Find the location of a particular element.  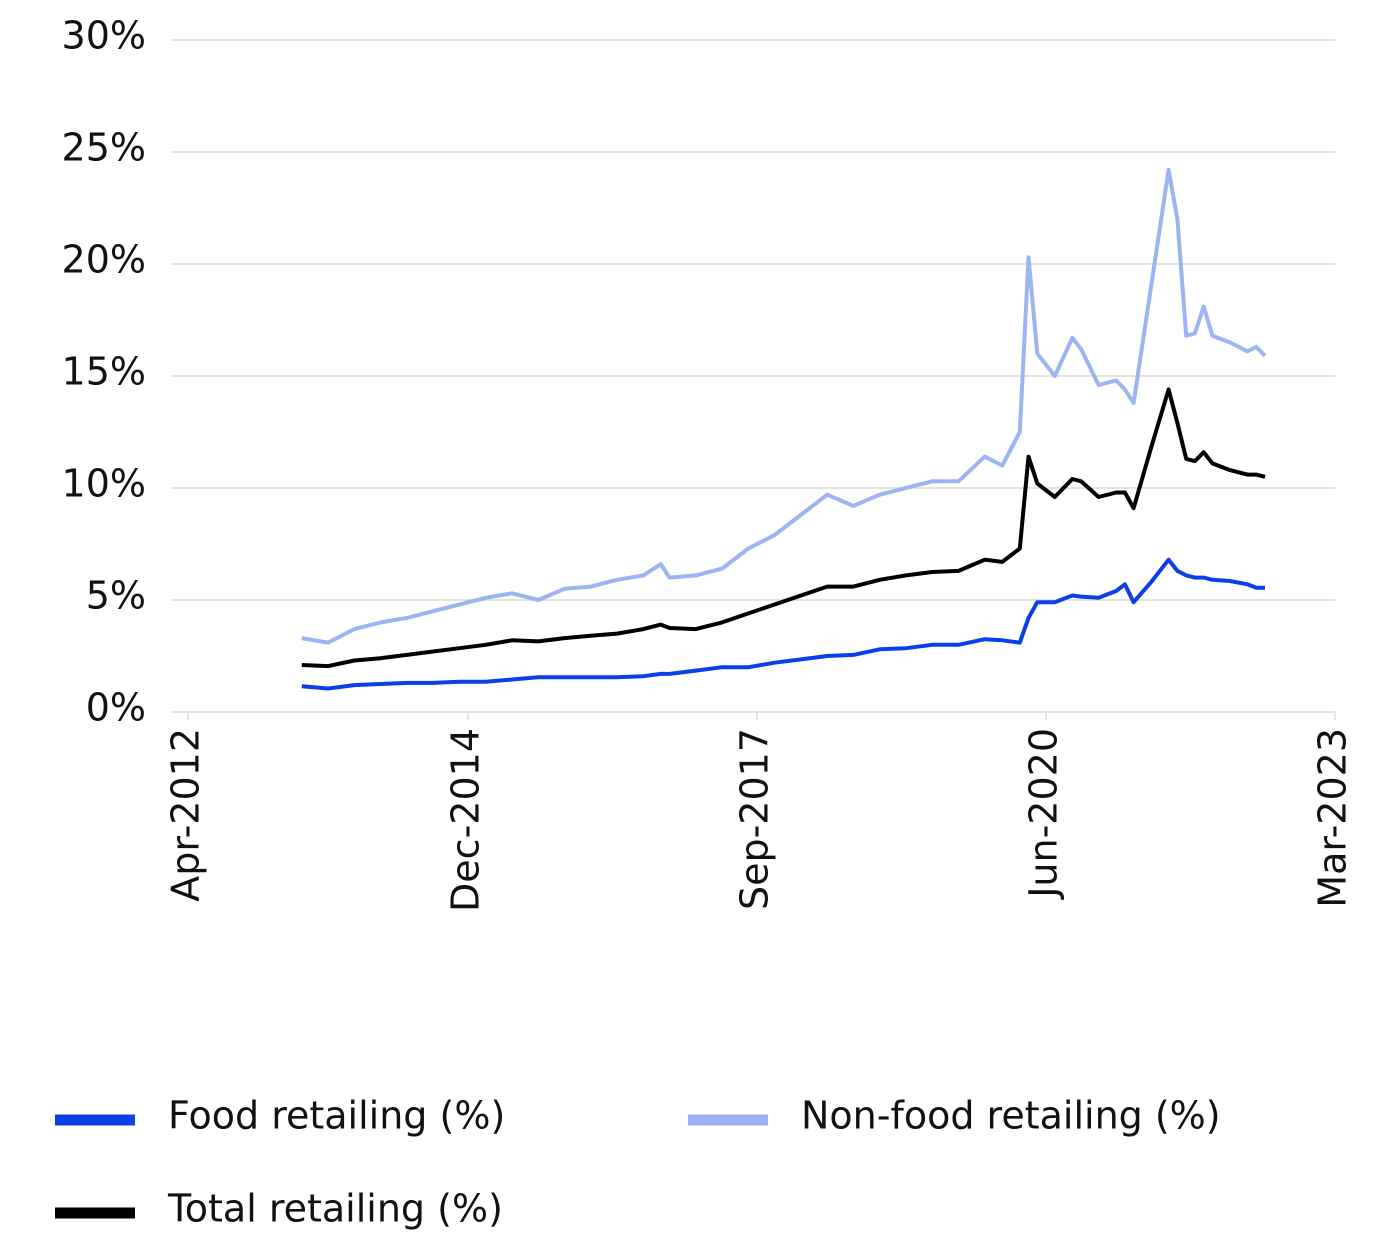

legend-label: Non-food retailing (%) is located at coordinates (1011, 1116).